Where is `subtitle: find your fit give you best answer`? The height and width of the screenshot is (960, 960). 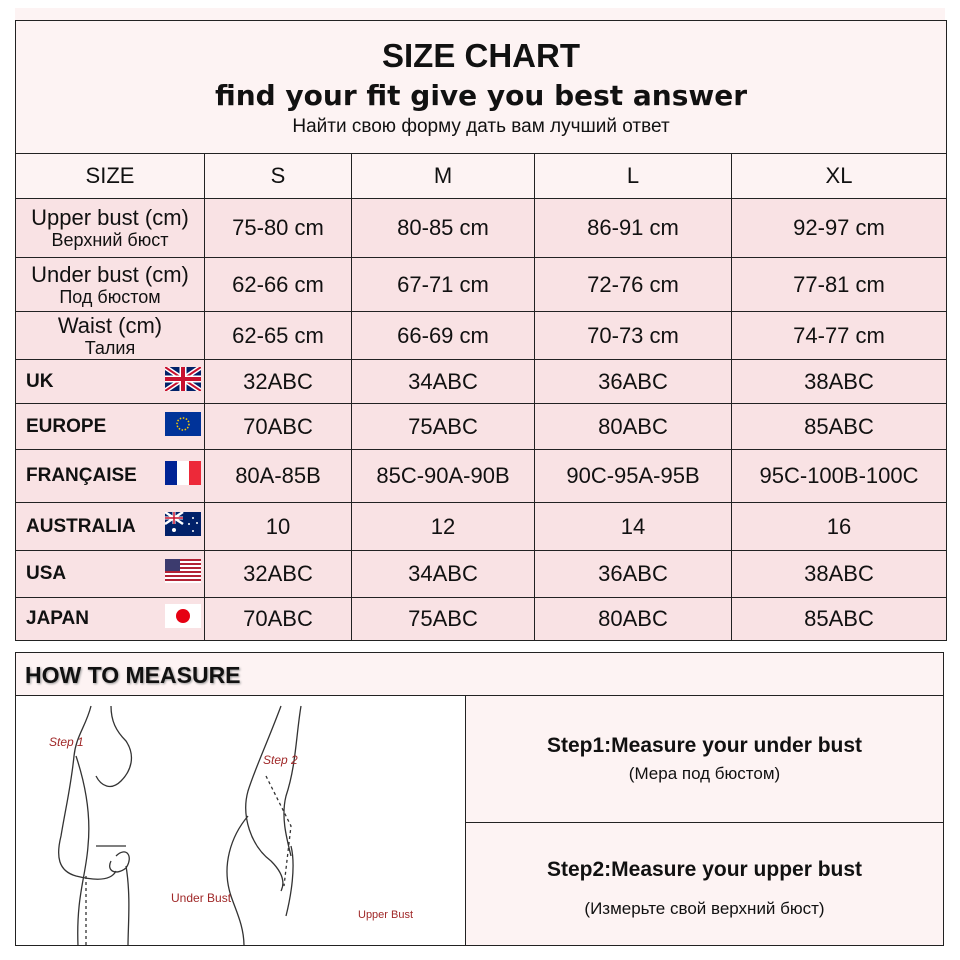 subtitle: find your fit give you best answer is located at coordinates (481, 95).